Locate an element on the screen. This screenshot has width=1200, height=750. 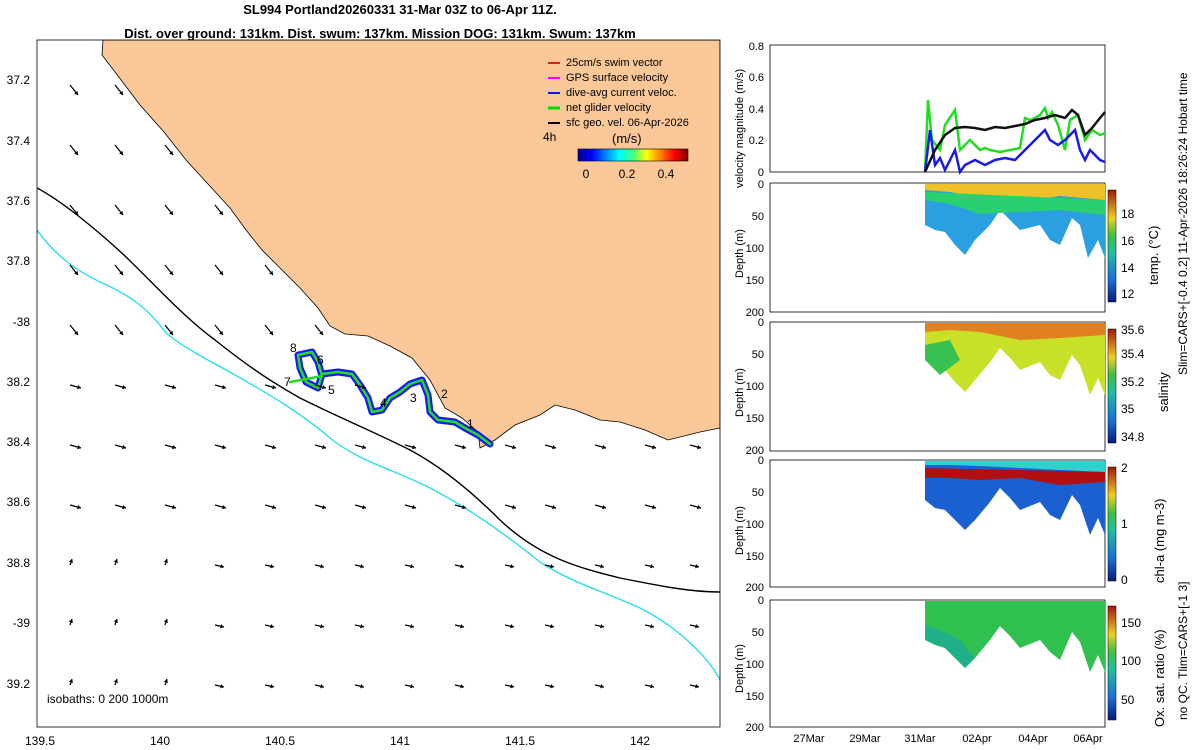
time-tick: 04Apr is located at coordinates (1033, 739).